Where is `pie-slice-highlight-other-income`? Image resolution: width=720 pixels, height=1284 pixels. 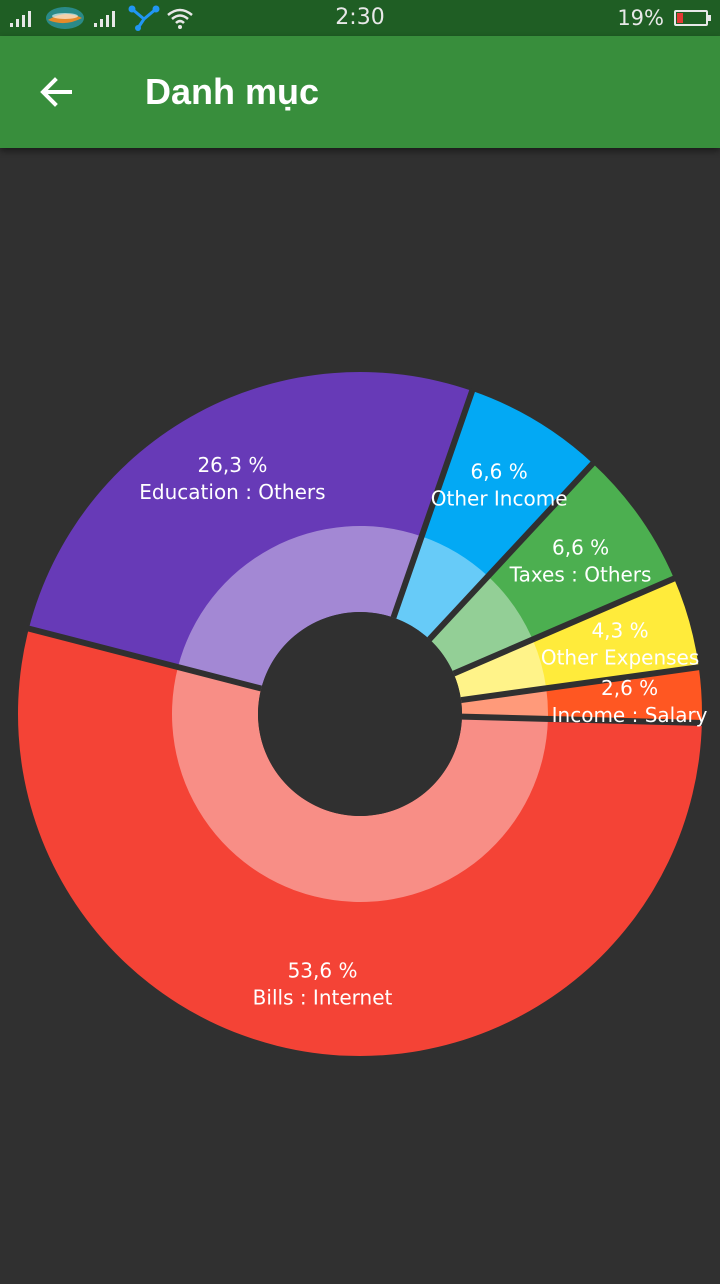
pie-slice-highlight-other-income is located at coordinates (440, 588).